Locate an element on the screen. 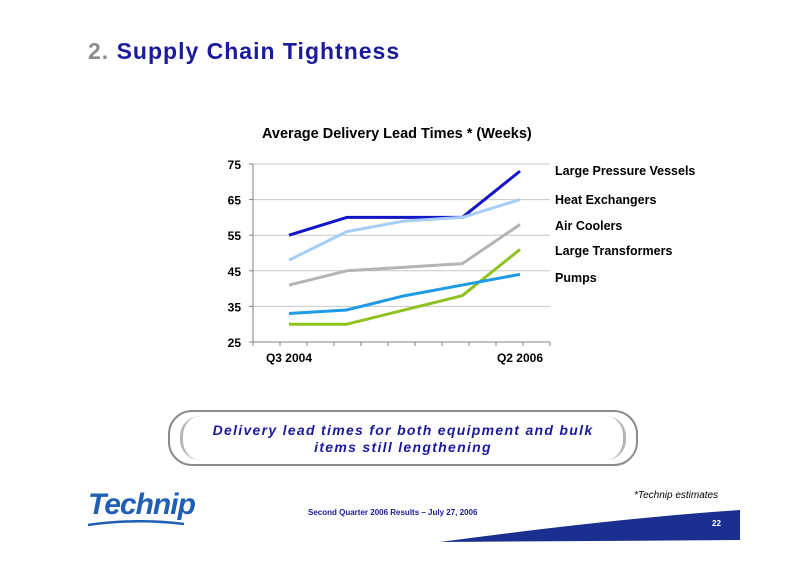  footnote: *Technip estimates is located at coordinates (676, 495).